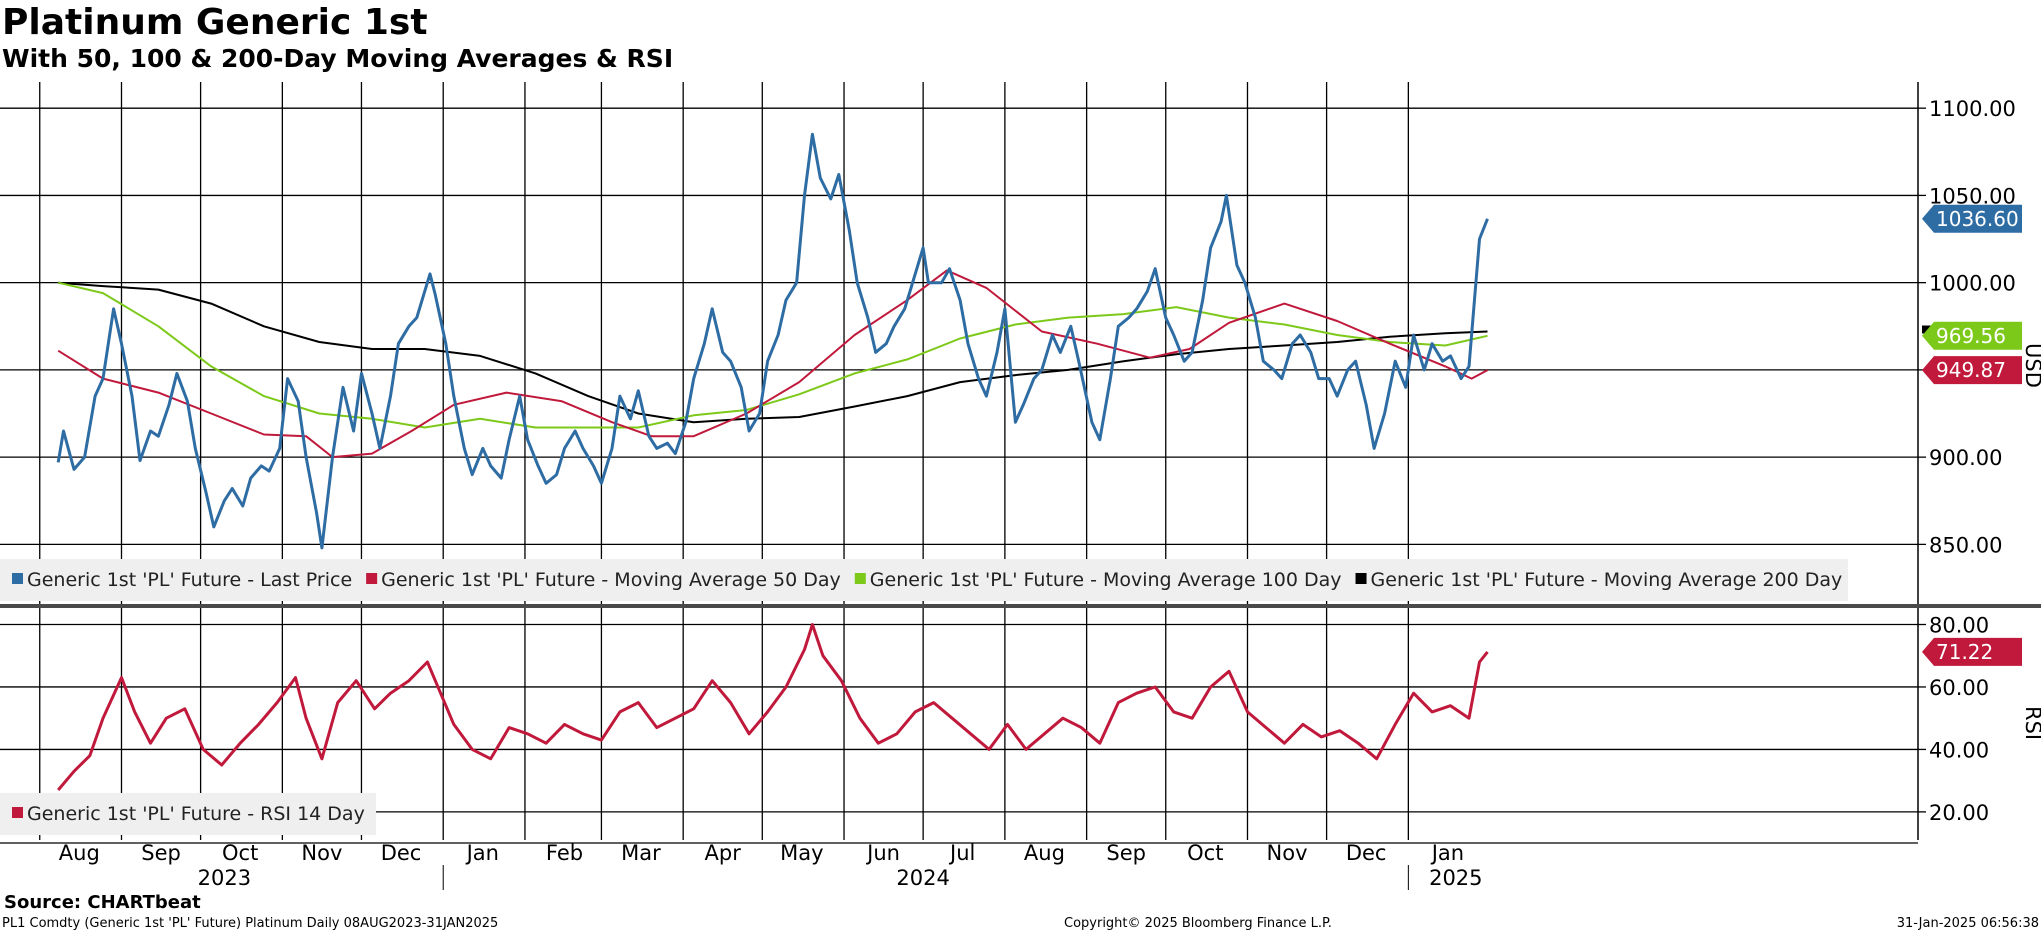  What do you see at coordinates (1959, 813) in the screenshot?
I see `rsi-tick-label: 20.00` at bounding box center [1959, 813].